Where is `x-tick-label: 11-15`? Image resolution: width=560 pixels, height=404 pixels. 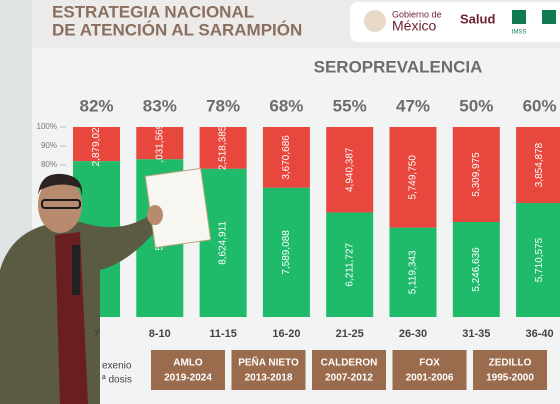
x-tick-label: 11-15 is located at coordinates (223, 334).